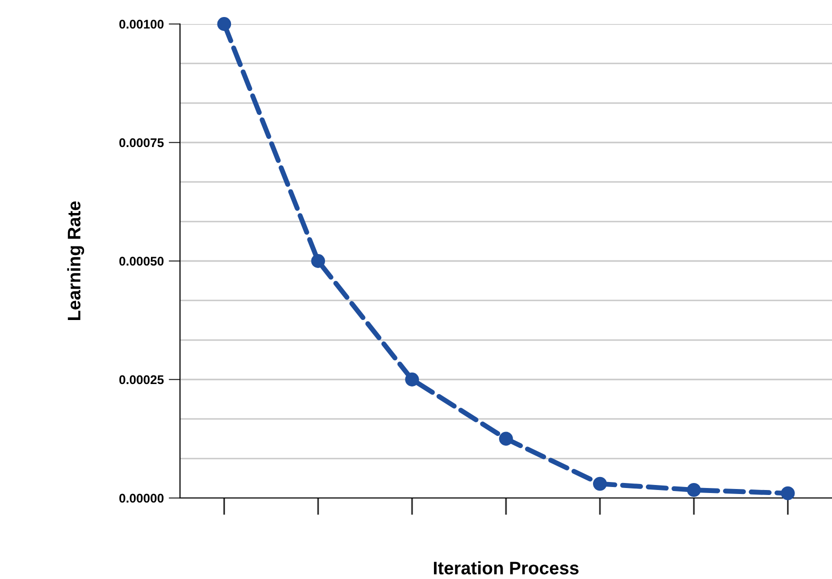 Image resolution: width=832 pixels, height=579 pixels. Describe the element at coordinates (141, 379) in the screenshot. I see `y-tick-label: 0.00025` at that location.